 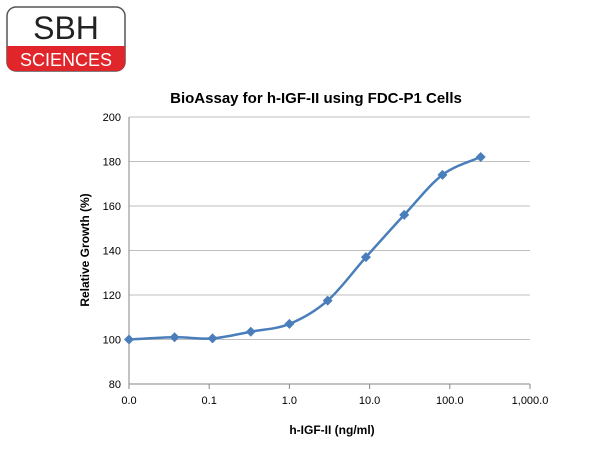 What do you see at coordinates (128, 401) in the screenshot?
I see `x-tick-label-0: 0.0` at bounding box center [128, 401].